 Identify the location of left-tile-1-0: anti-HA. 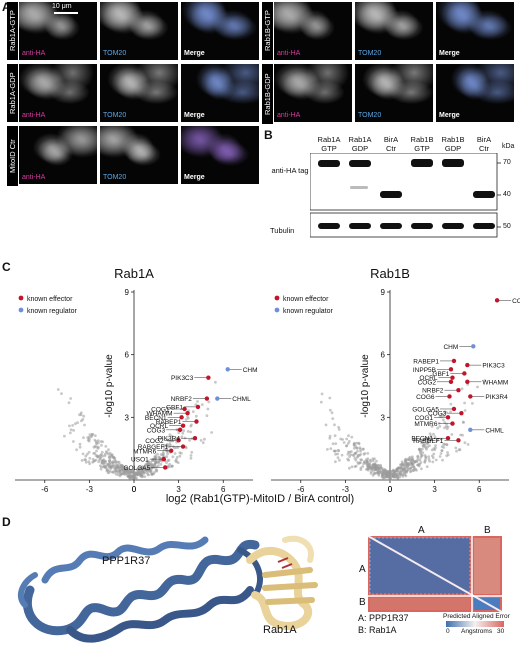
(58, 93).